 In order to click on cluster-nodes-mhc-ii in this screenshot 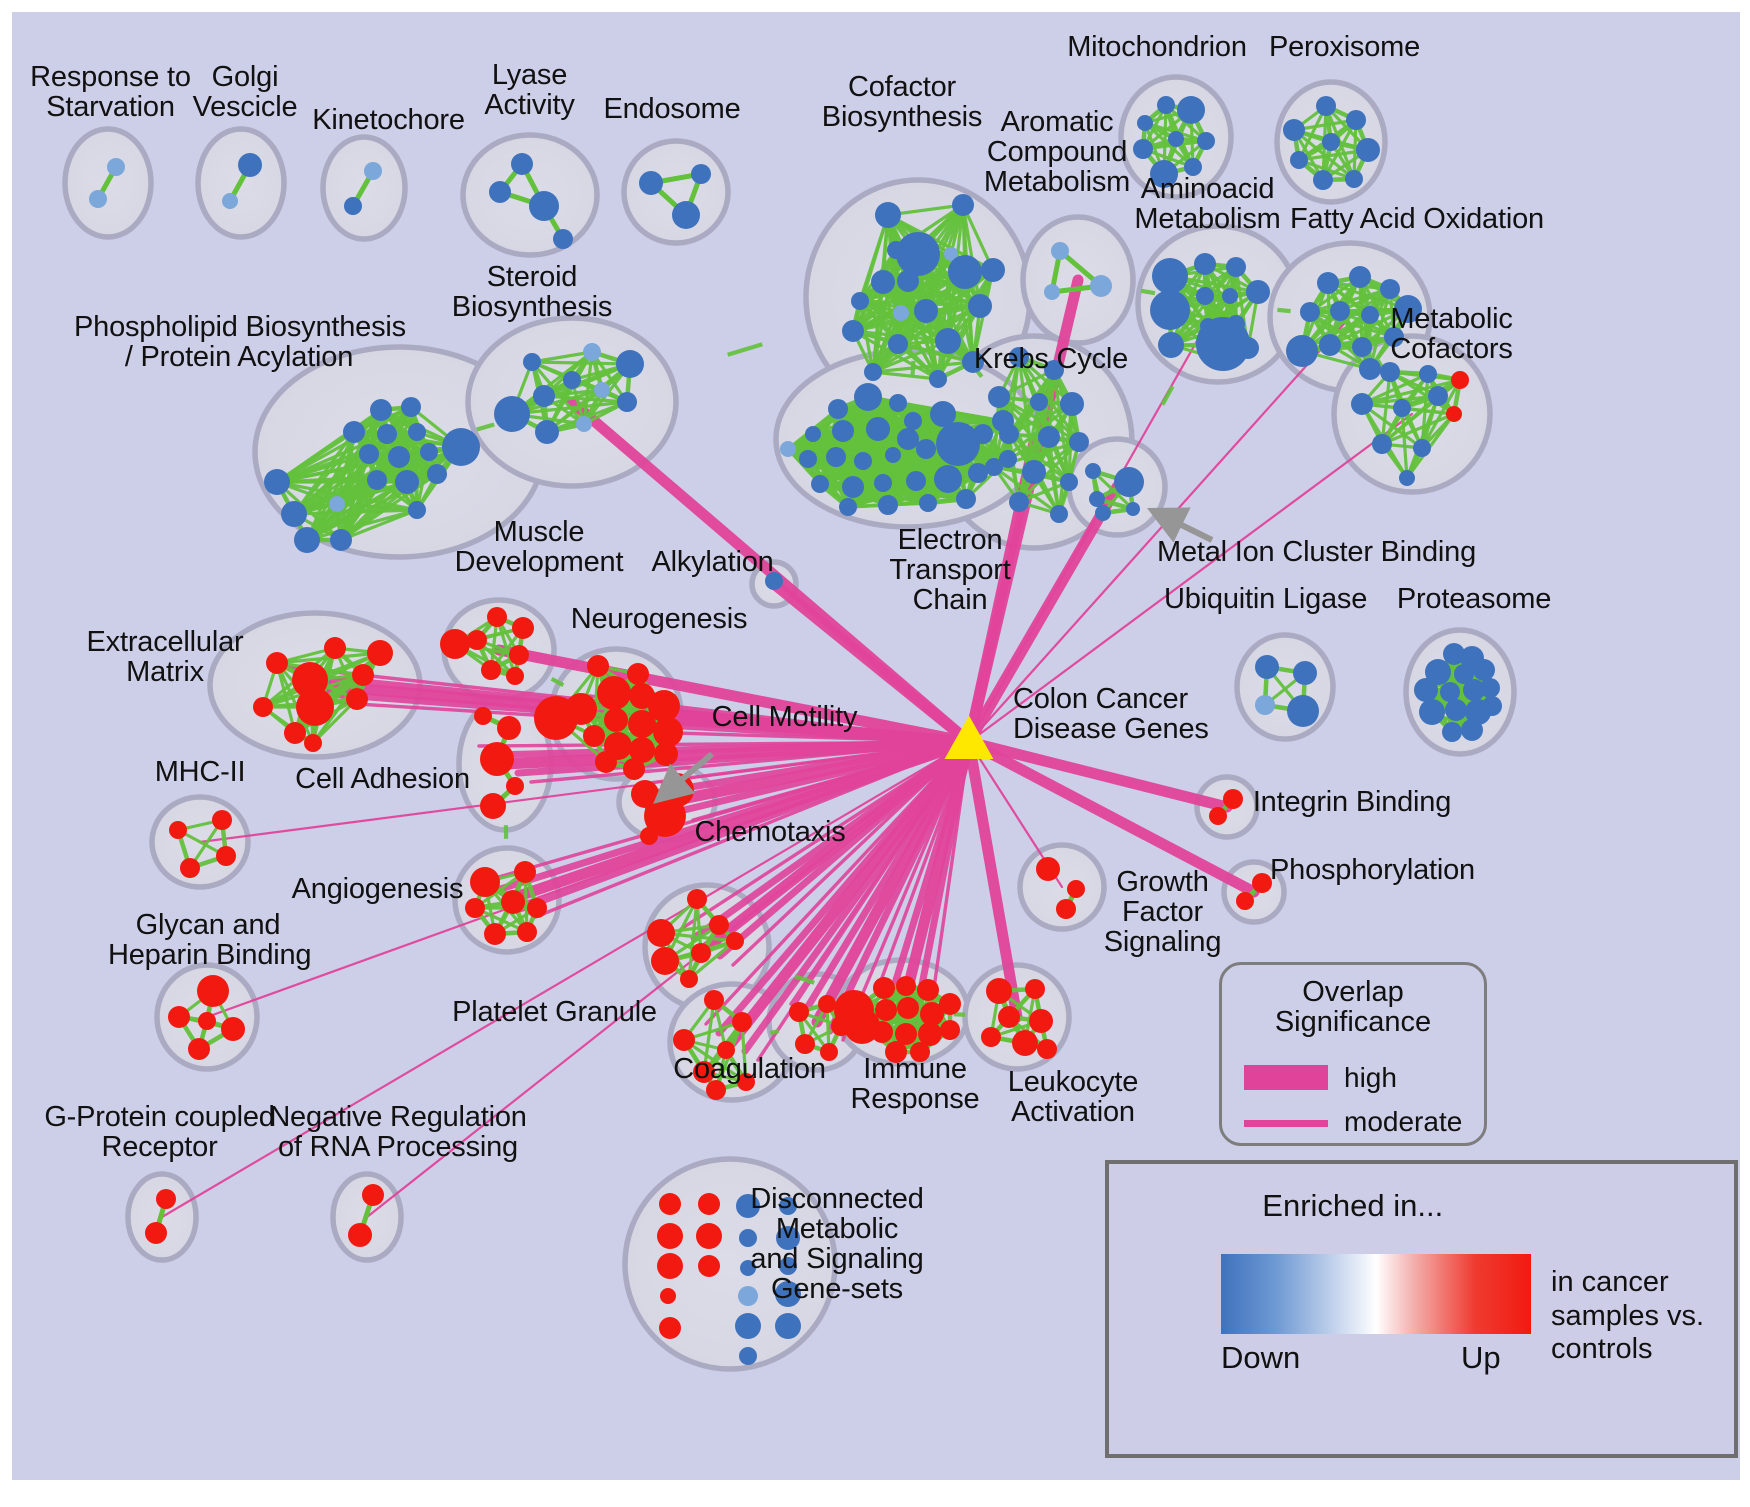, I will do `click(202, 844)`.